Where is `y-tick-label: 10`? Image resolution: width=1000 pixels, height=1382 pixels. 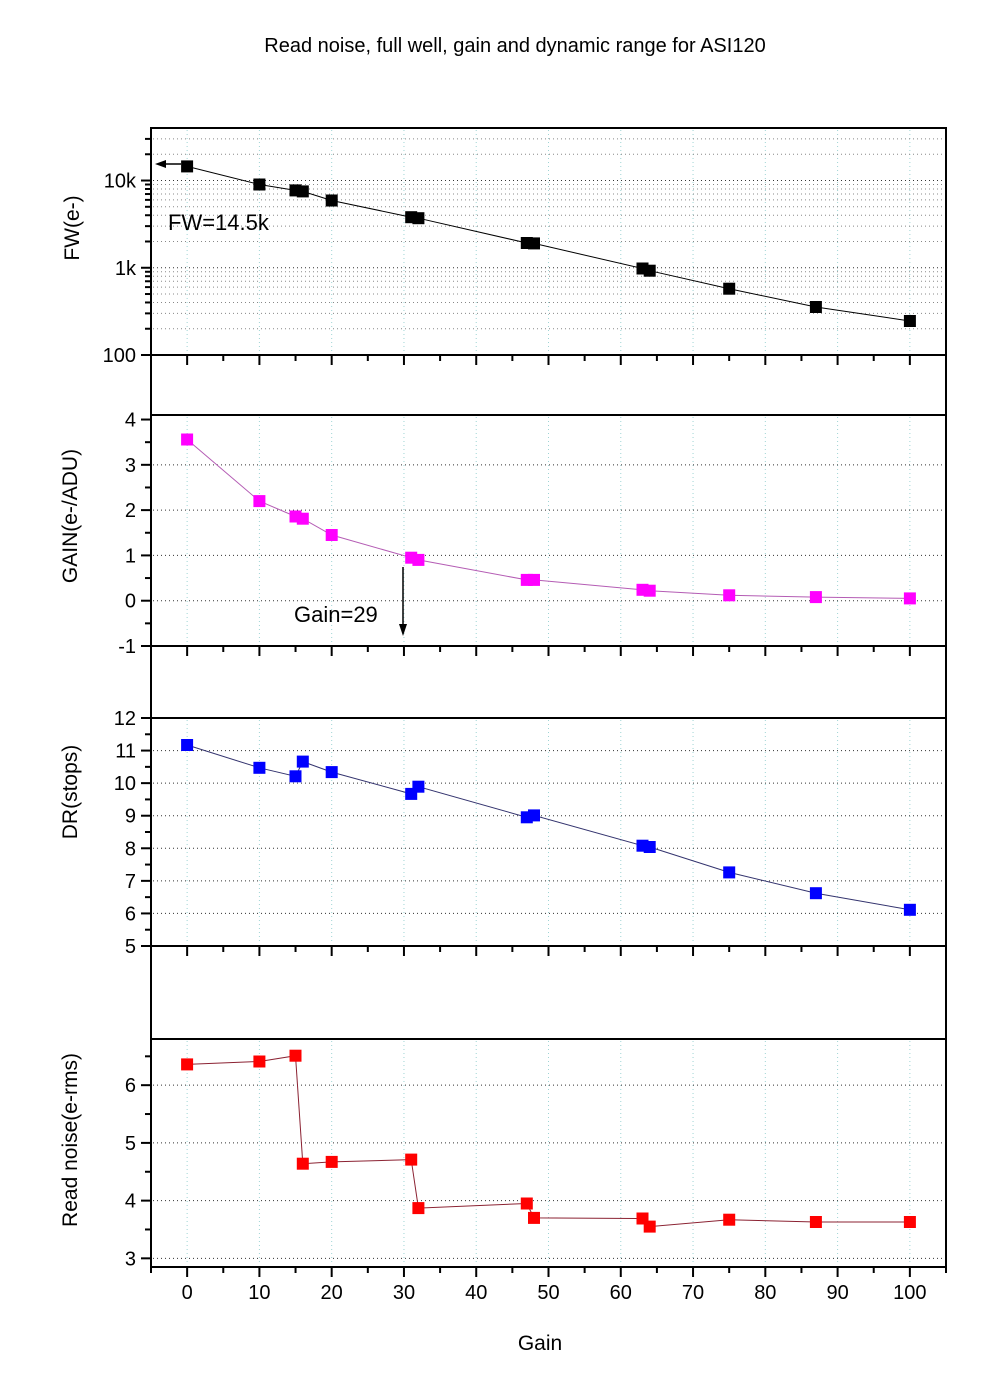 y-tick-label: 10 is located at coordinates (125, 784).